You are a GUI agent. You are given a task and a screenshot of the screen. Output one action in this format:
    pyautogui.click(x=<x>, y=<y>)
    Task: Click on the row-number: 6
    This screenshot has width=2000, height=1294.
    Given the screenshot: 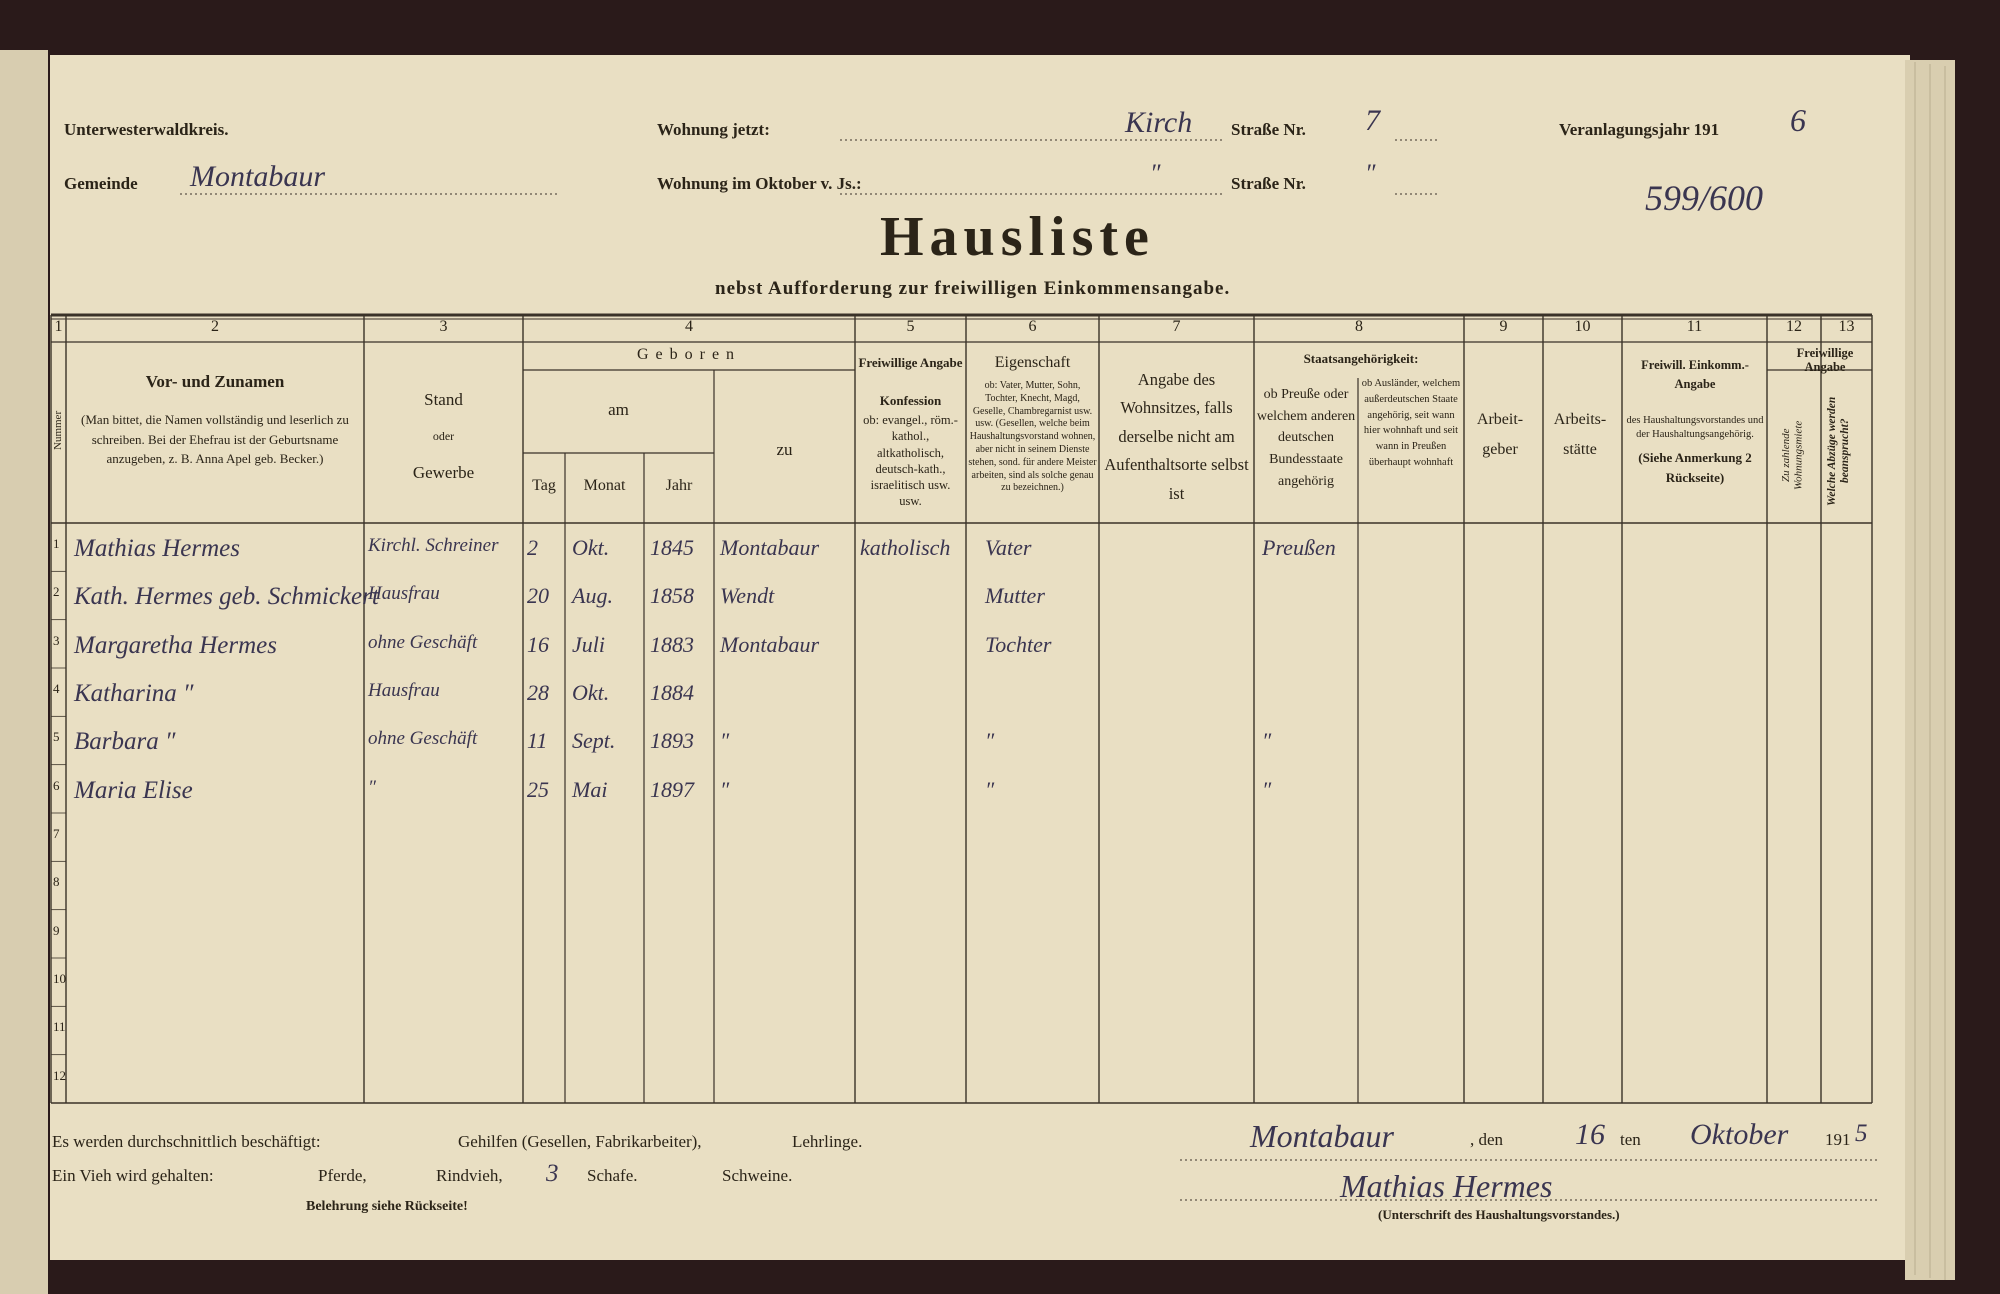 What is the action you would take?
    pyautogui.click(x=56, y=785)
    